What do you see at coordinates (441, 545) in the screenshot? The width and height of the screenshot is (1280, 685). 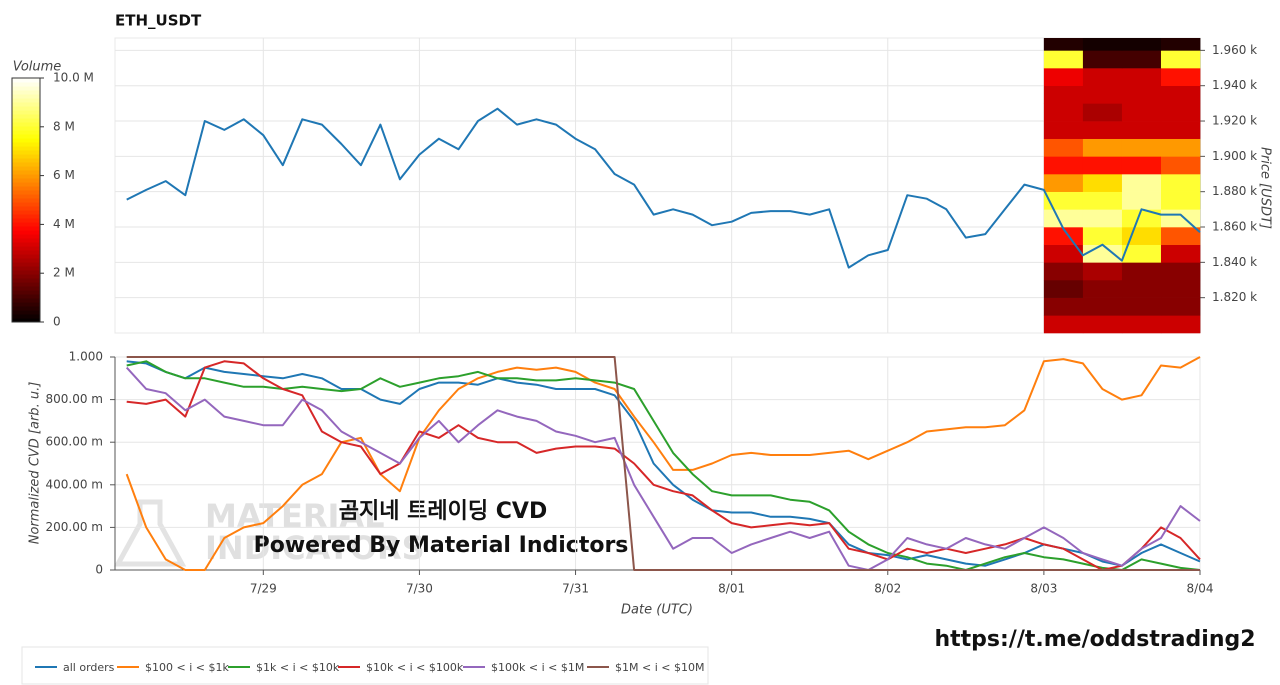 I see `annotation: Powered By Material Indictors` at bounding box center [441, 545].